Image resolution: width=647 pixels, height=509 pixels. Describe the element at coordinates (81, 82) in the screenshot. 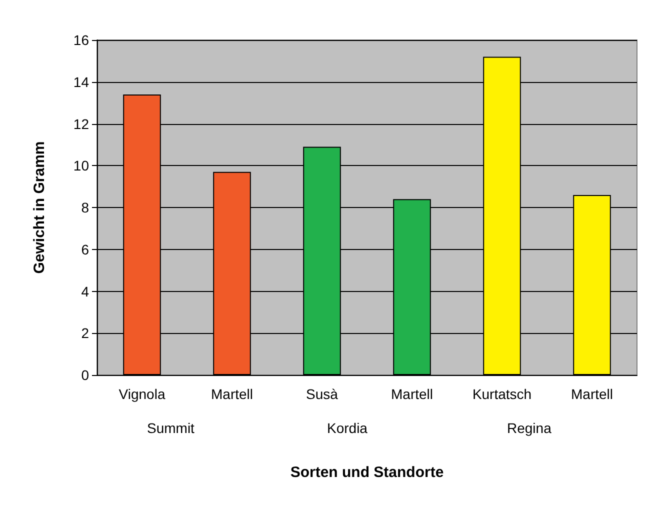

I see `y-tick-label: 14` at that location.